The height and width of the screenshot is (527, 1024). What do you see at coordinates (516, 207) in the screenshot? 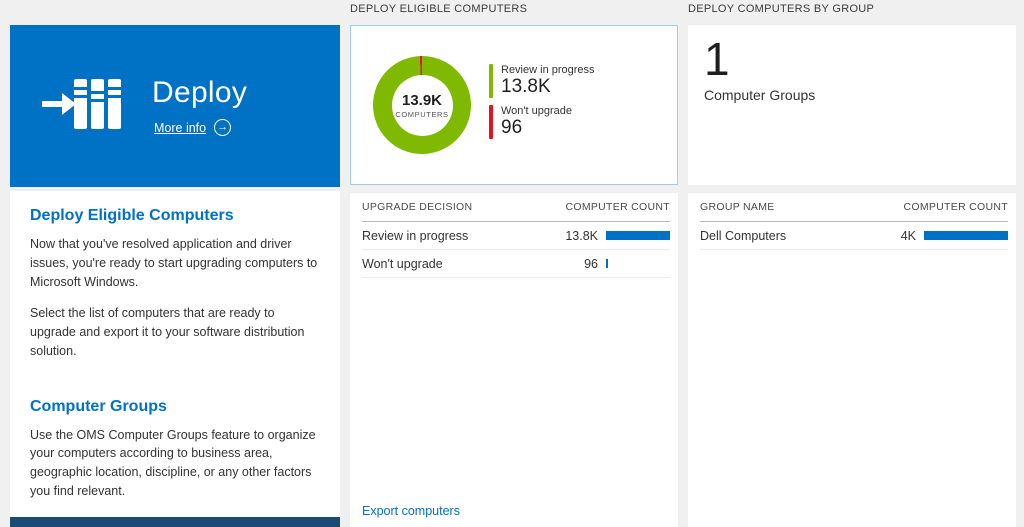
I see `table-header-row: UPGRADE DECISION COMPUTER COUNT` at bounding box center [516, 207].